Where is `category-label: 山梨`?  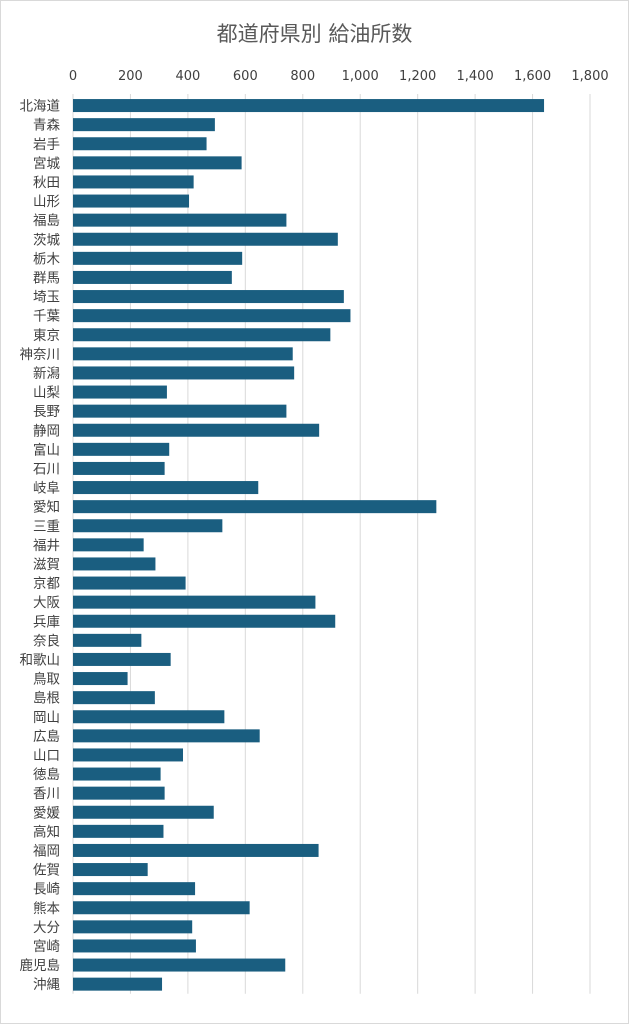 category-label: 山梨 is located at coordinates (46, 393).